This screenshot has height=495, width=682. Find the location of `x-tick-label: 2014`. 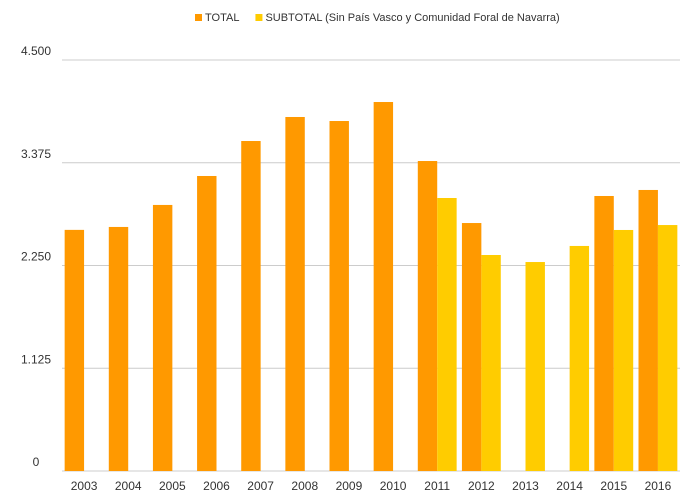

x-tick-label: 2014 is located at coordinates (569, 486).